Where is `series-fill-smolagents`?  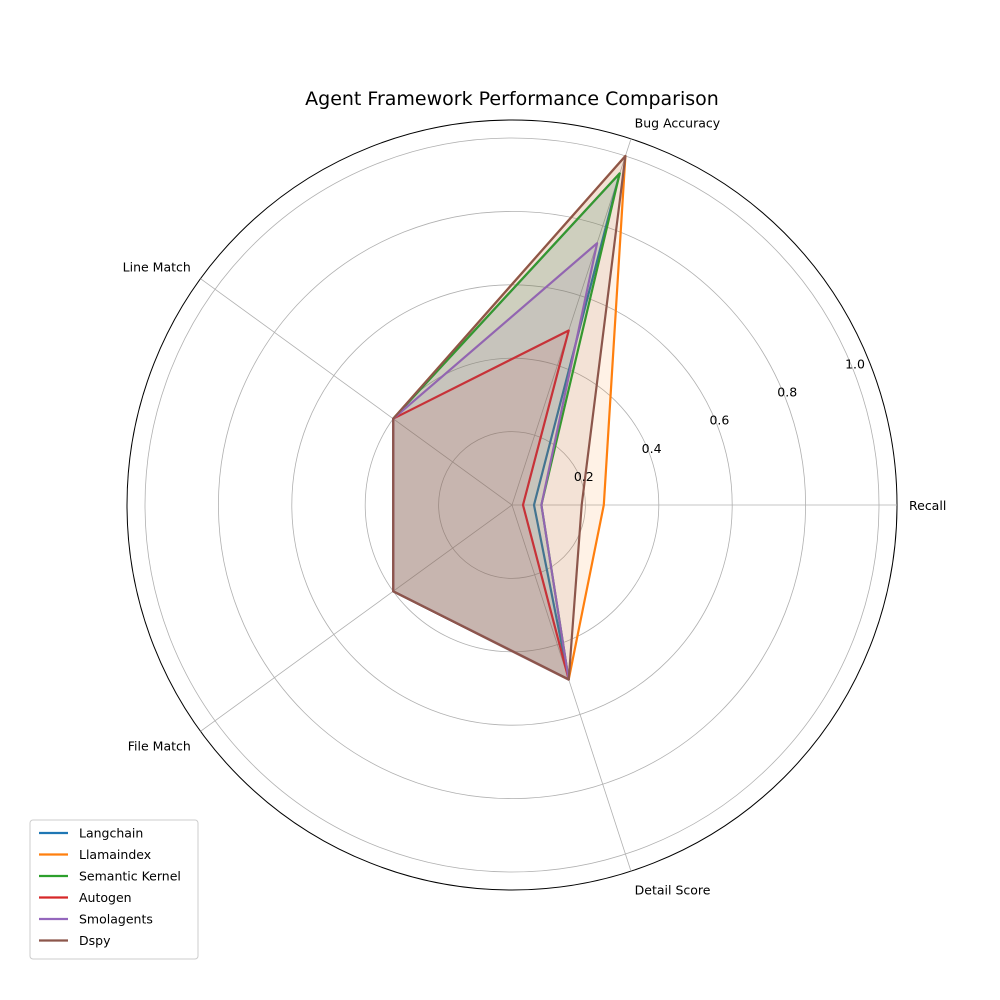 series-fill-smolagents is located at coordinates (495, 461).